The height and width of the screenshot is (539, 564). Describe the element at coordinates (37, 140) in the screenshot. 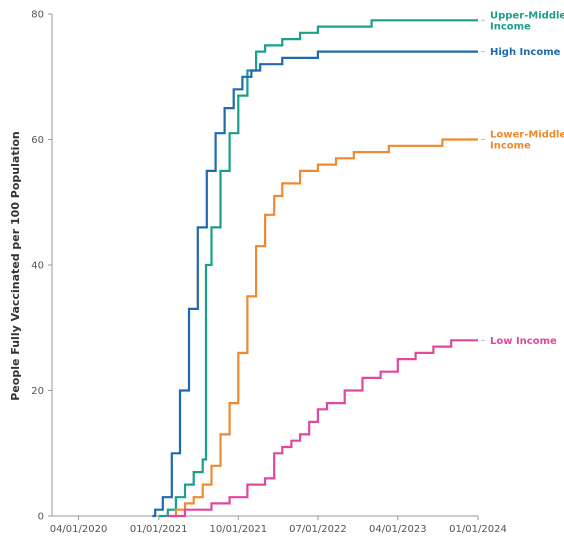

I see `y-tick-label: 60` at that location.